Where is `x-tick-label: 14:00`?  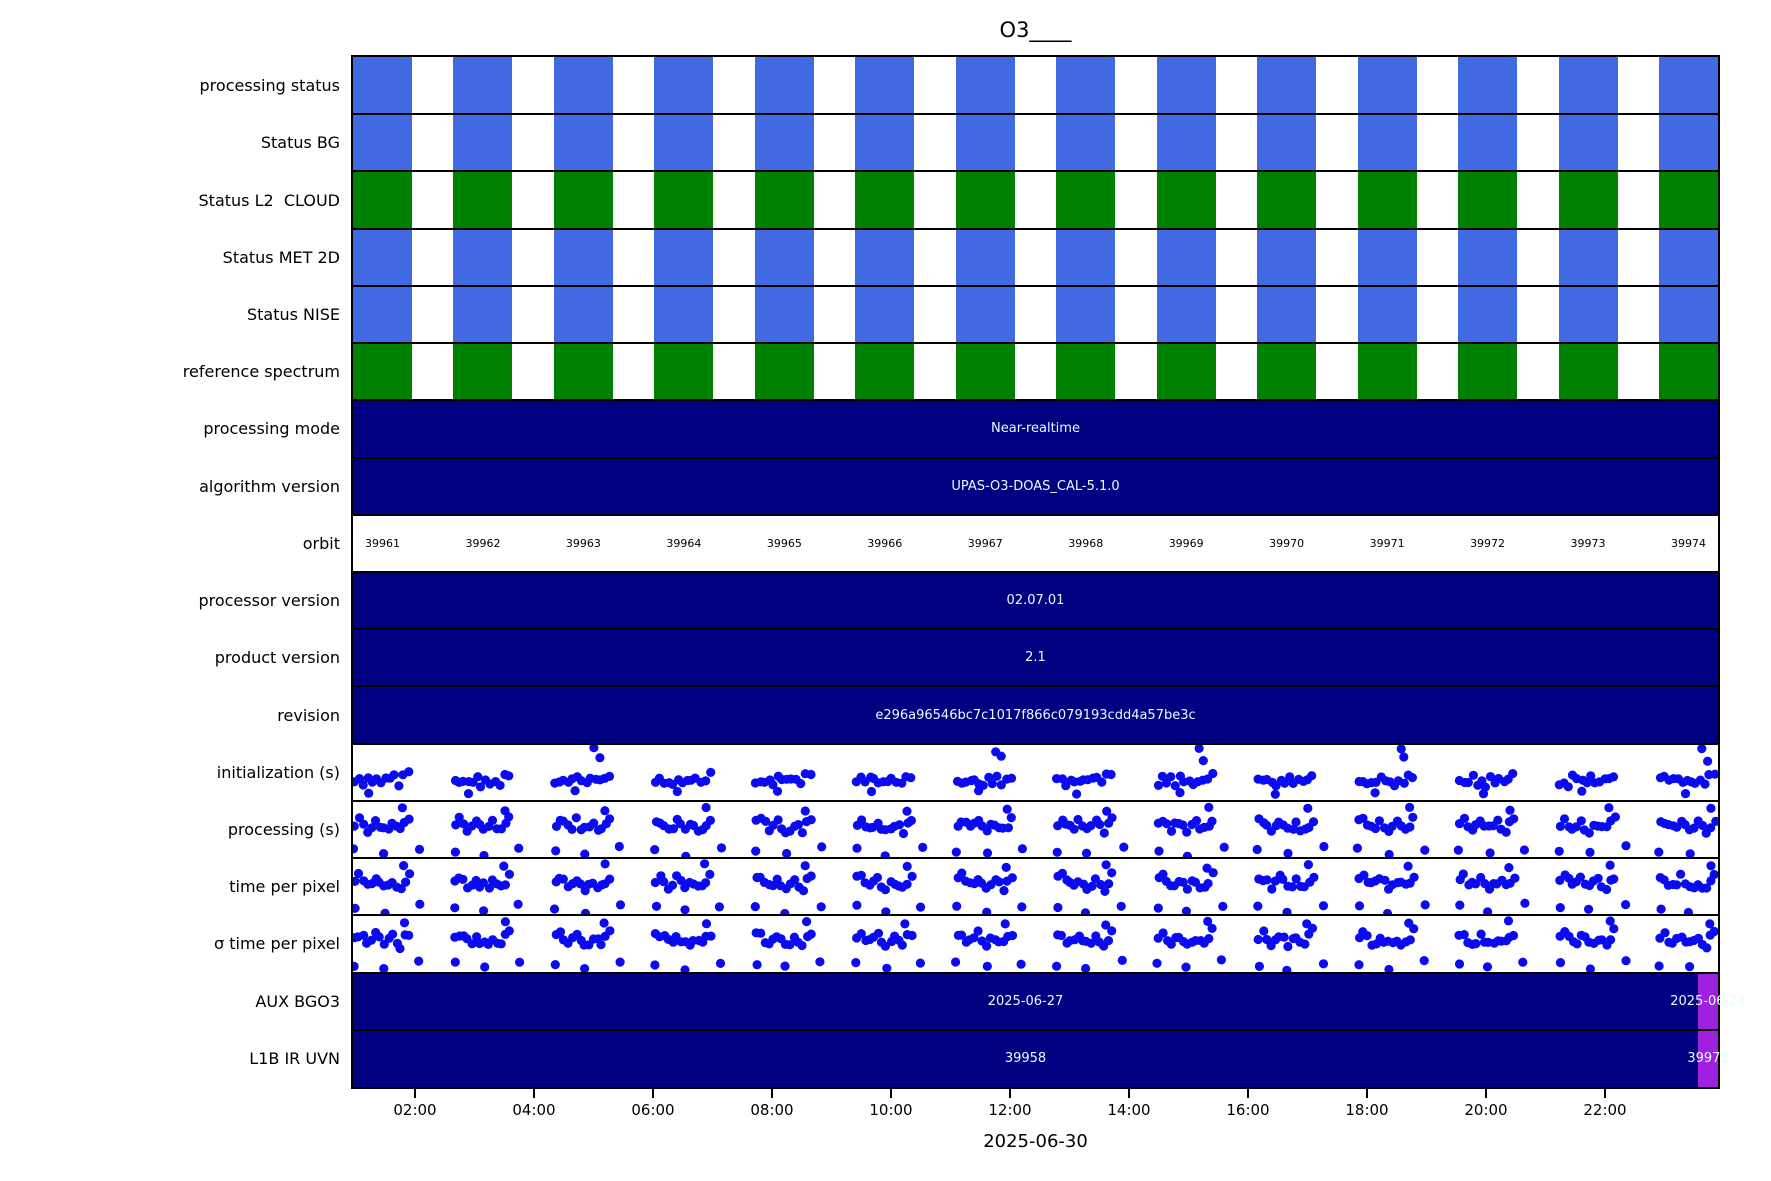 x-tick-label: 14:00 is located at coordinates (1129, 1110).